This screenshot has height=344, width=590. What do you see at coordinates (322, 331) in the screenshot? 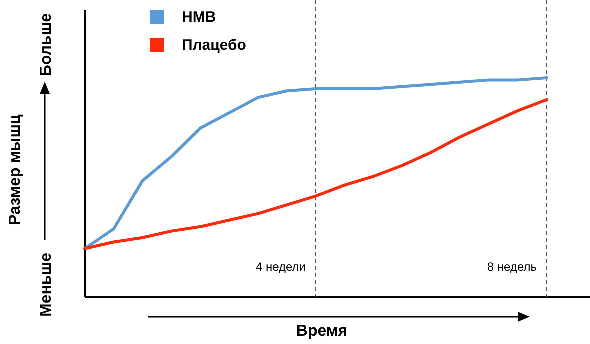
I see `x-axis-title: Время` at bounding box center [322, 331].